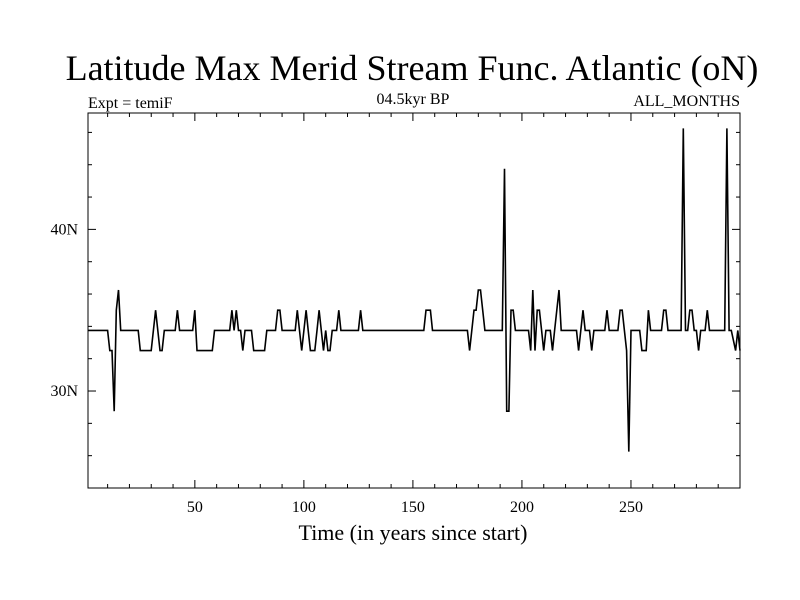 The height and width of the screenshot is (600, 800). I want to click on x-tick-label: 50, so click(195, 507).